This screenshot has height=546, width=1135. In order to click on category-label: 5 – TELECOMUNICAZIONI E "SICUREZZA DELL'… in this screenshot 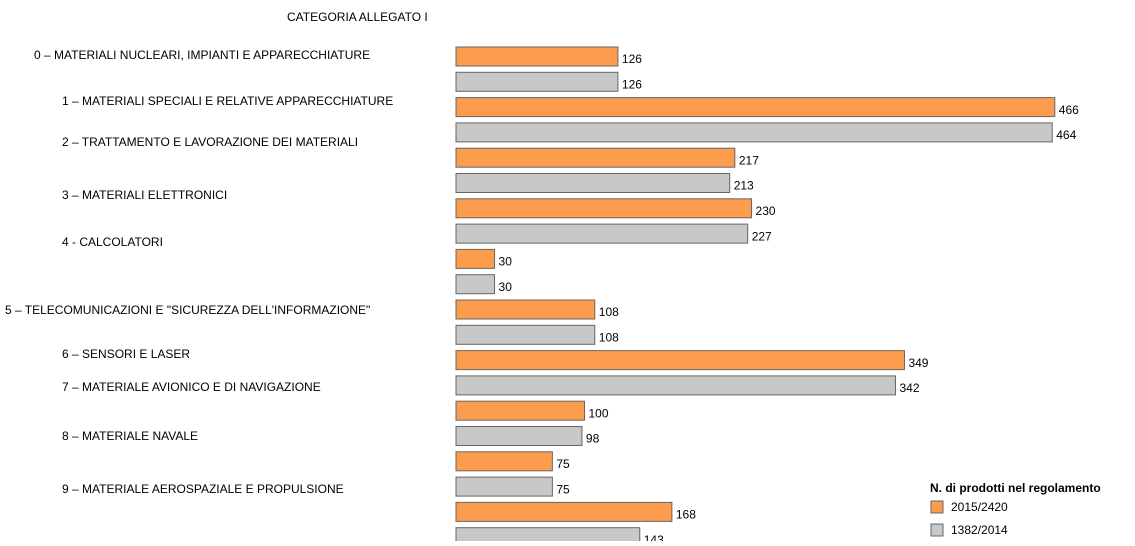, I will do `click(187, 310)`.